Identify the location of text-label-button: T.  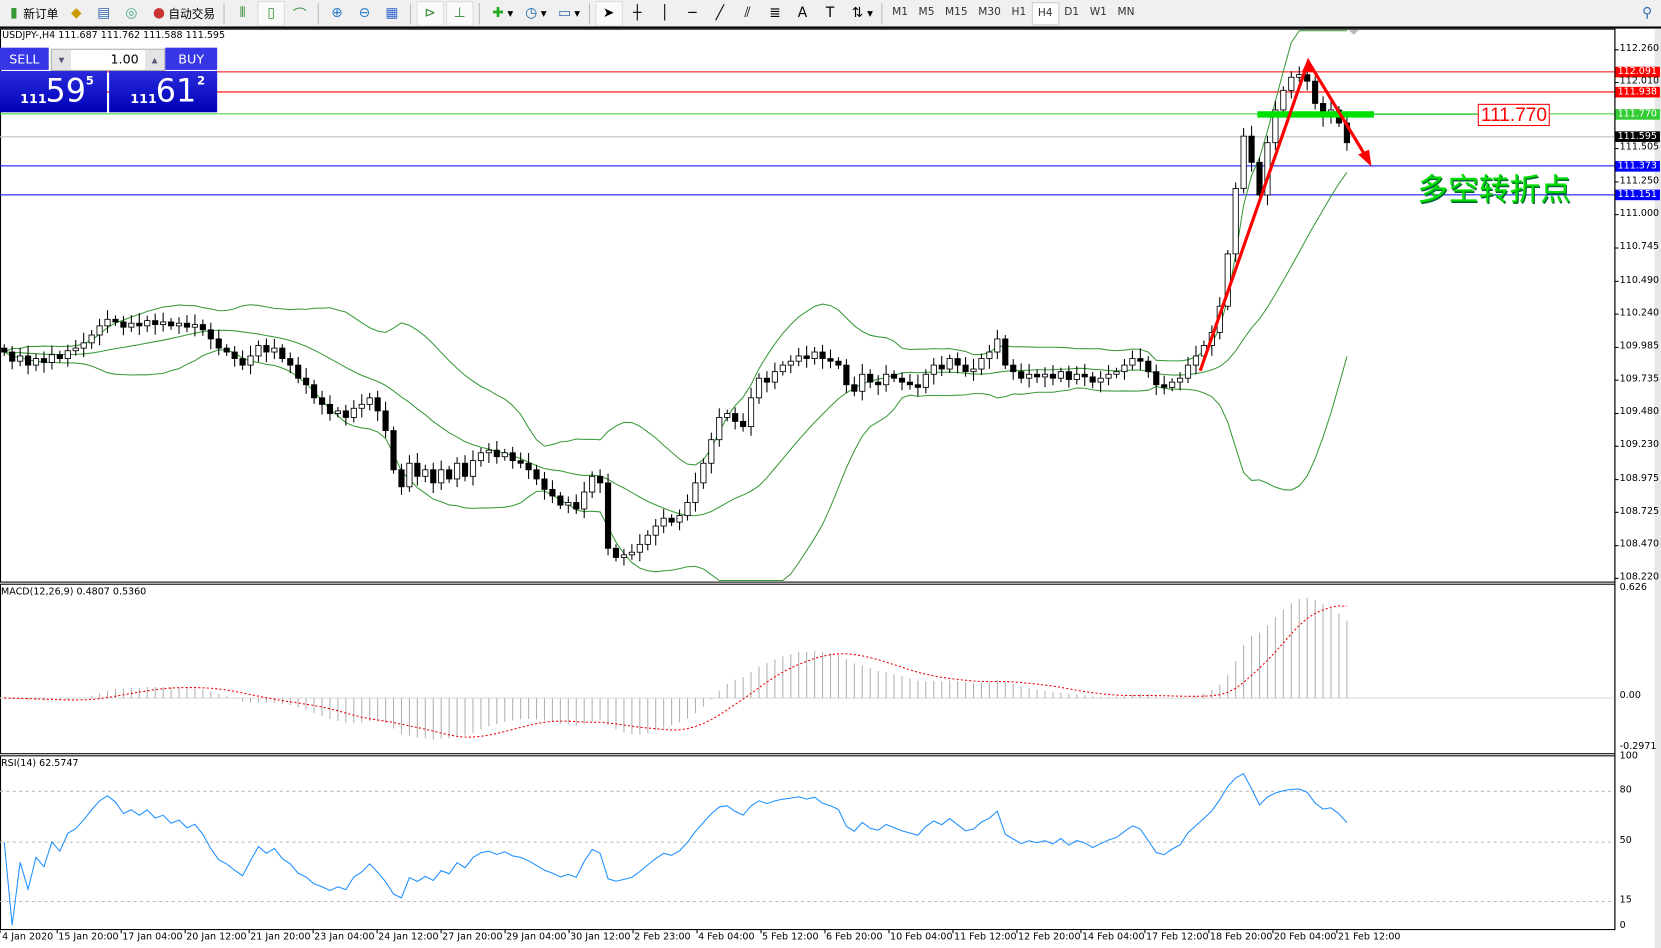
(829, 13).